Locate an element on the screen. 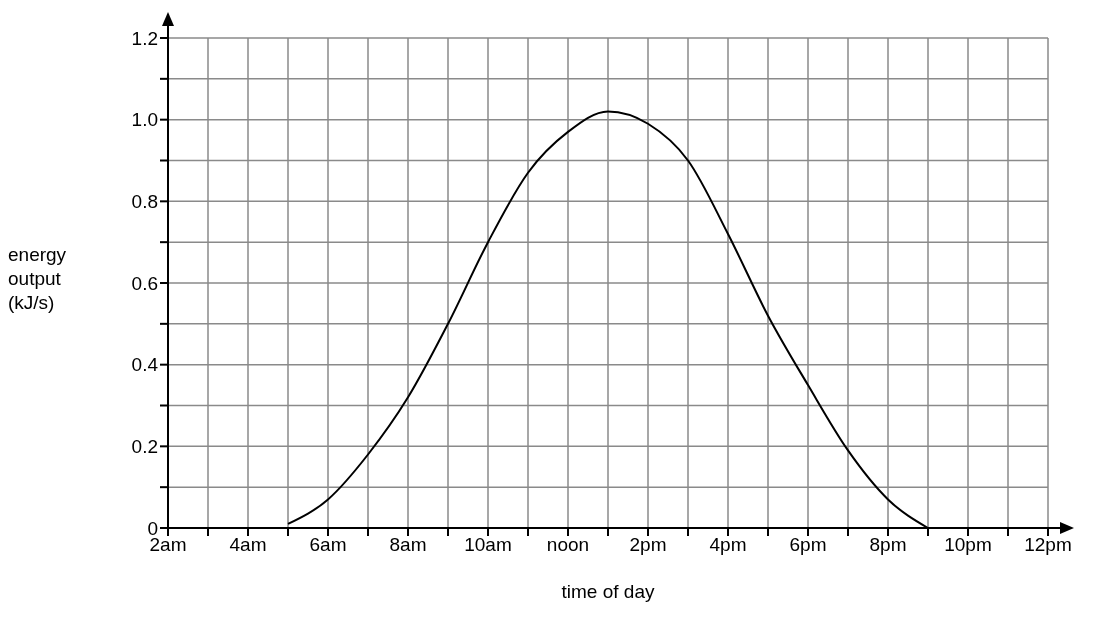 The image size is (1094, 617). x-tick-label: 4pm is located at coordinates (728, 545).